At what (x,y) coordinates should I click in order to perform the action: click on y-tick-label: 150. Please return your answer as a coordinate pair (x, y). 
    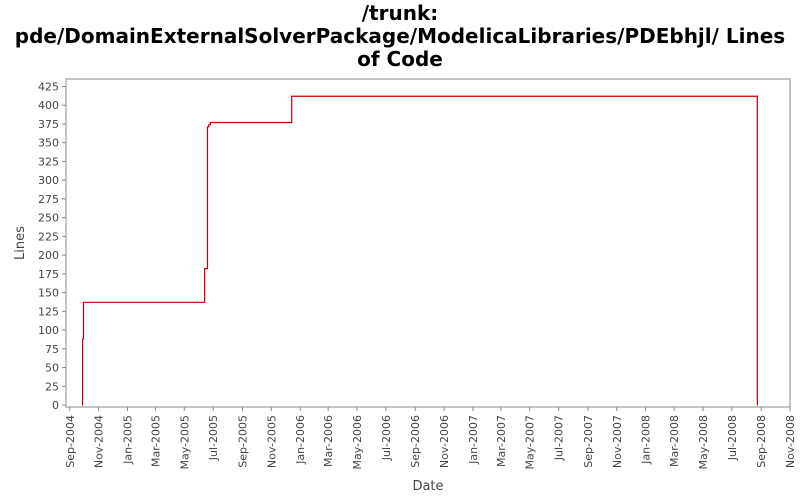
    Looking at the image, I should click on (48, 293).